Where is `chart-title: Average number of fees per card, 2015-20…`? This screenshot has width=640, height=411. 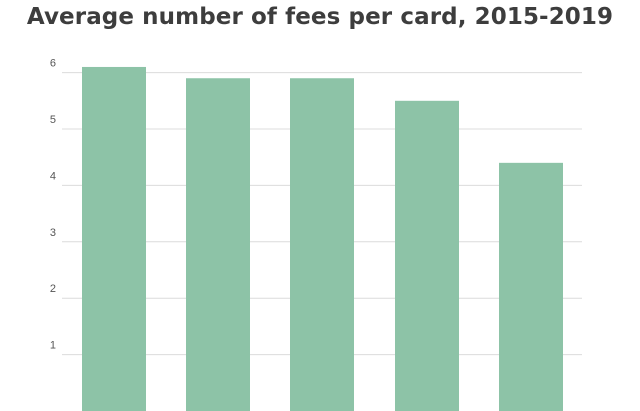 chart-title: Average number of fees per card, 2015-20… is located at coordinates (320, 17).